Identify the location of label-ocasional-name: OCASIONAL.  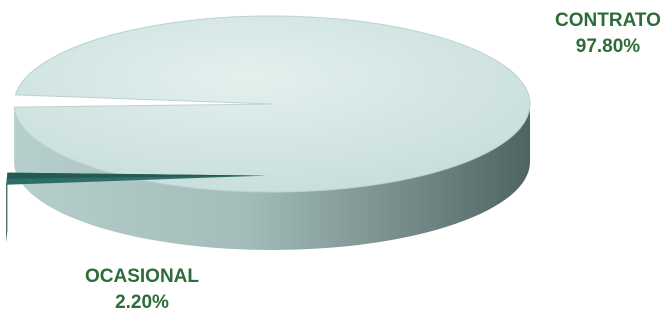
(142, 276).